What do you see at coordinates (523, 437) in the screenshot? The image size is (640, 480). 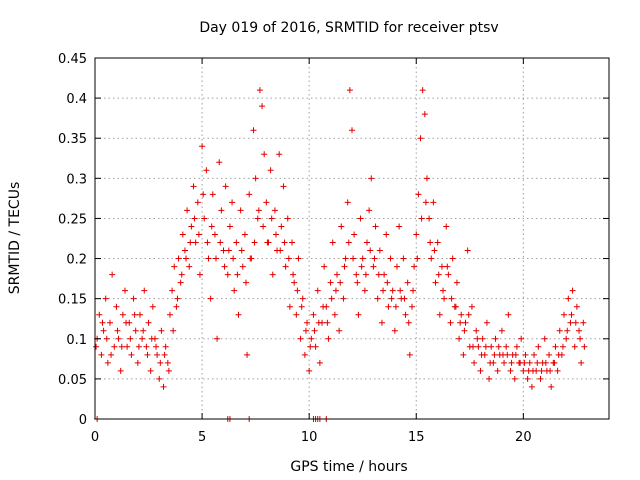 I see `x-tick-label: 20` at bounding box center [523, 437].